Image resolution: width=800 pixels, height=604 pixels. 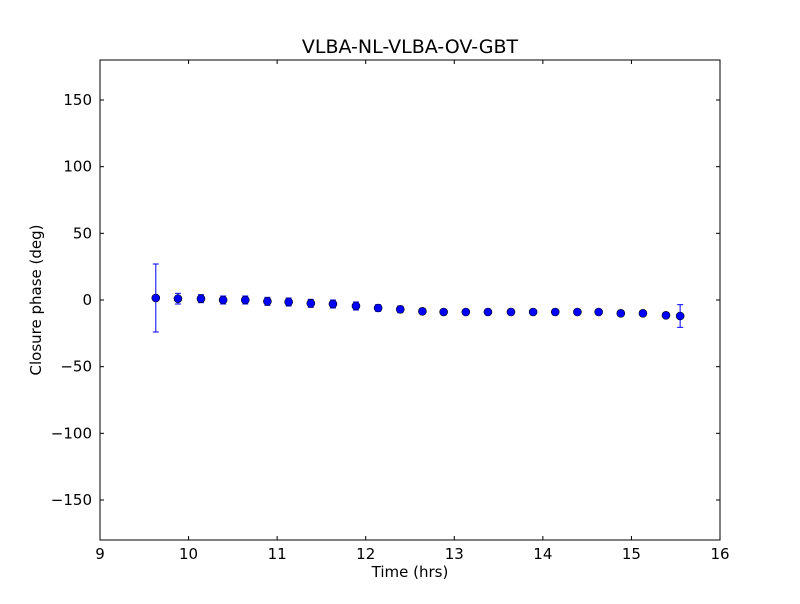 What do you see at coordinates (365, 554) in the screenshot?
I see `x-tick-label: 12` at bounding box center [365, 554].